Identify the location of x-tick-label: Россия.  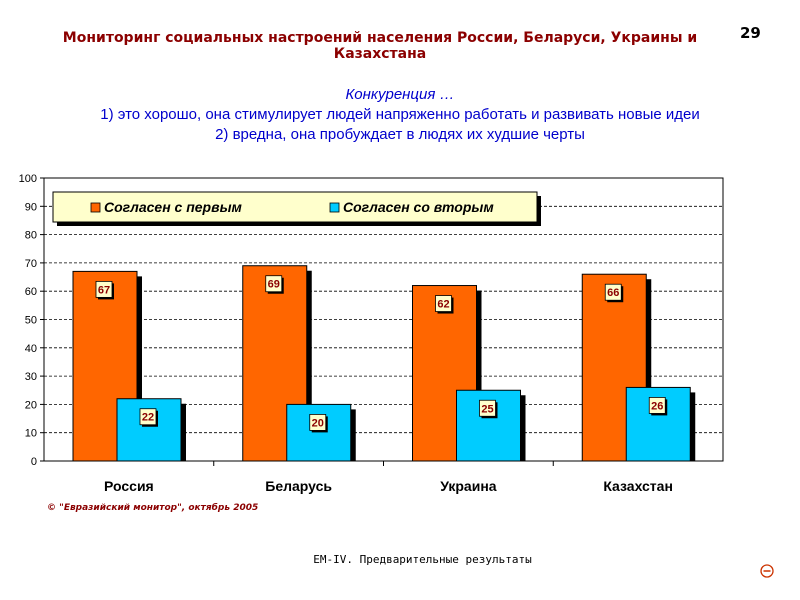
(129, 486).